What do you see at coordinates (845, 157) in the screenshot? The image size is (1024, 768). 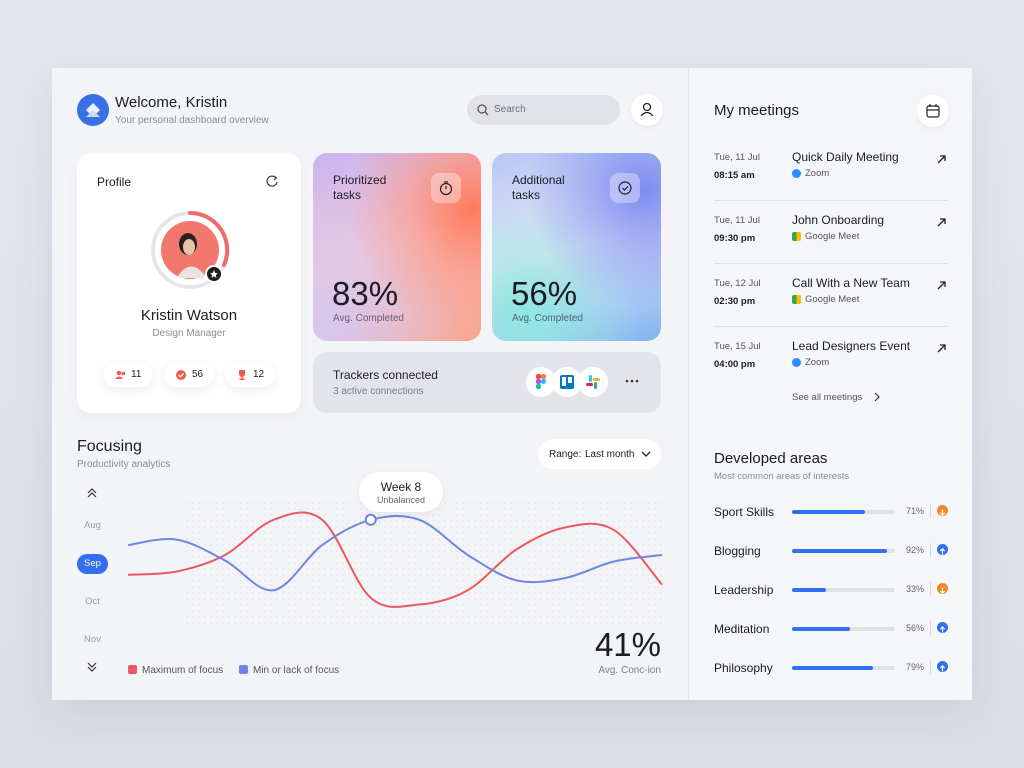 I see `meeting-title: Quick Daily Meeting` at bounding box center [845, 157].